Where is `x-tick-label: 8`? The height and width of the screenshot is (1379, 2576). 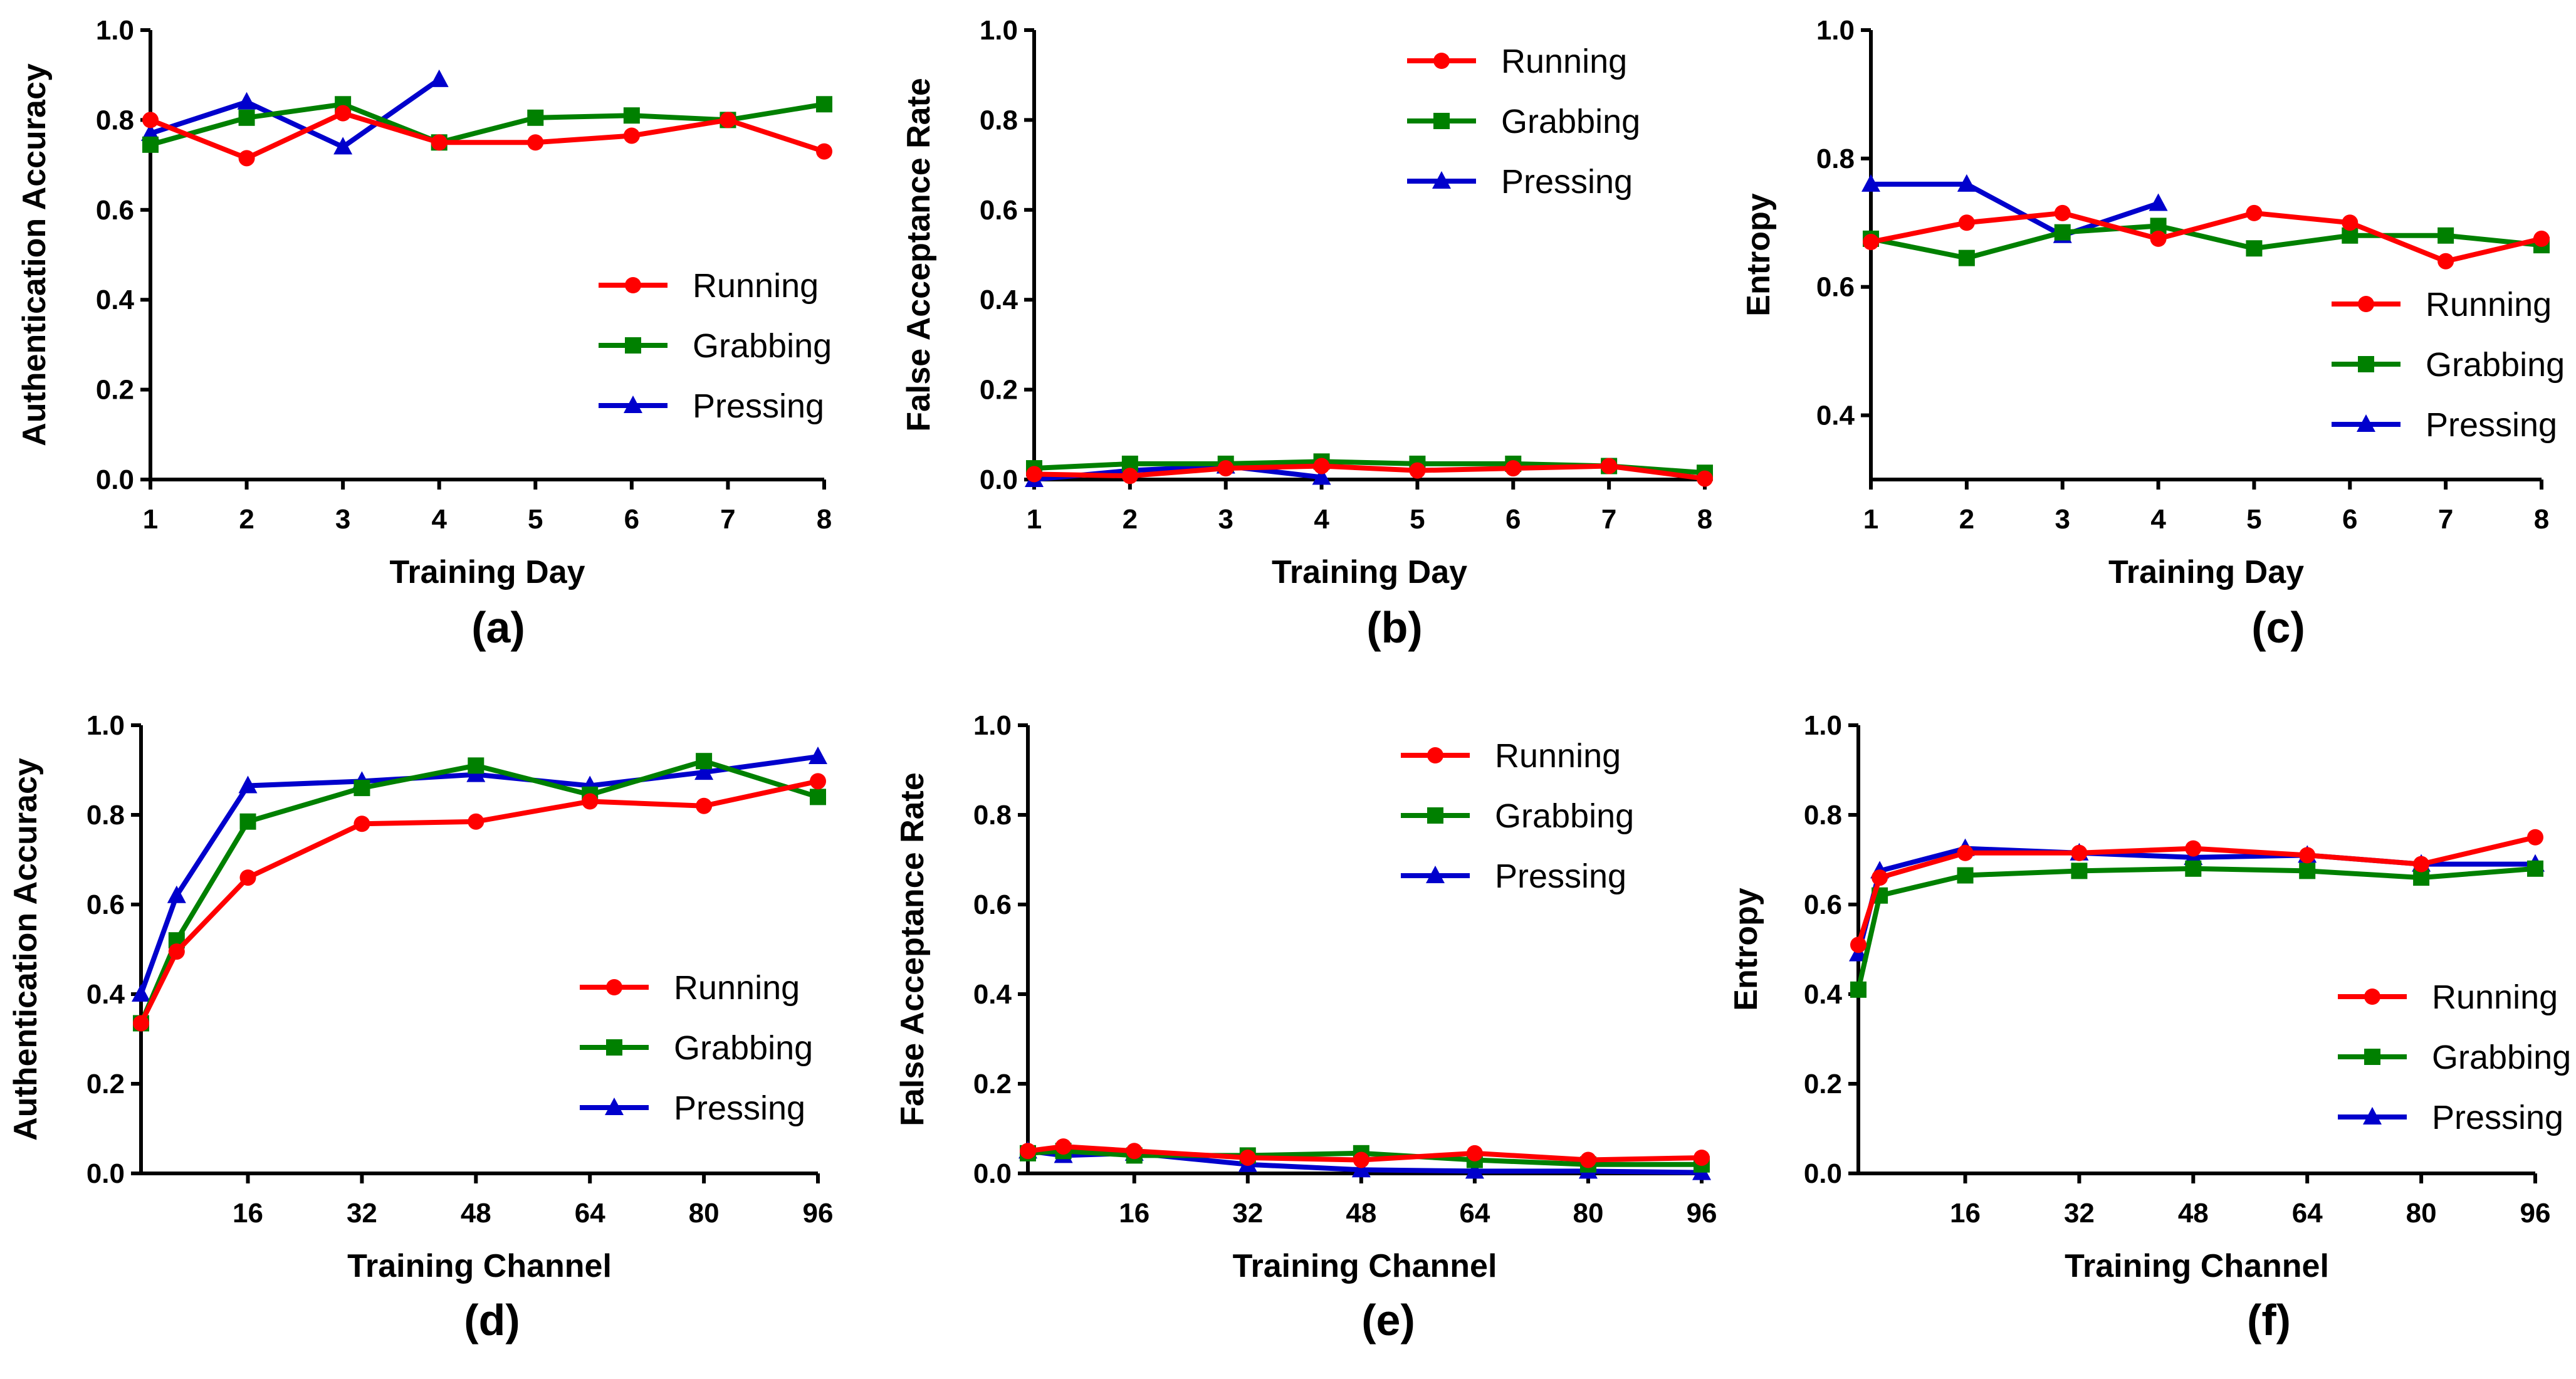 x-tick-label: 8 is located at coordinates (2541, 519).